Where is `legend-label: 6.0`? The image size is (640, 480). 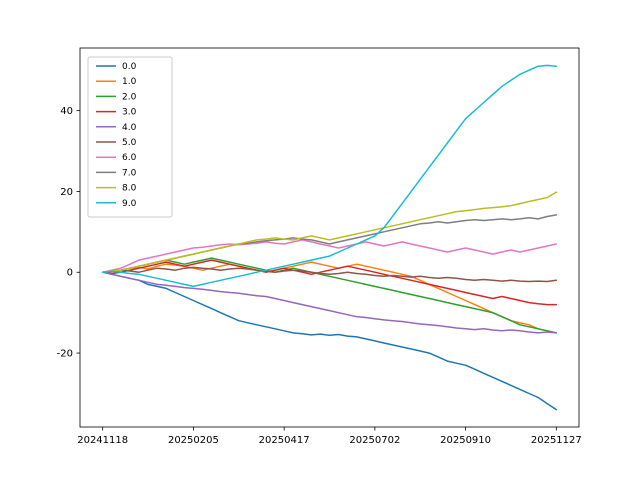 legend-label: 6.0 is located at coordinates (129, 158).